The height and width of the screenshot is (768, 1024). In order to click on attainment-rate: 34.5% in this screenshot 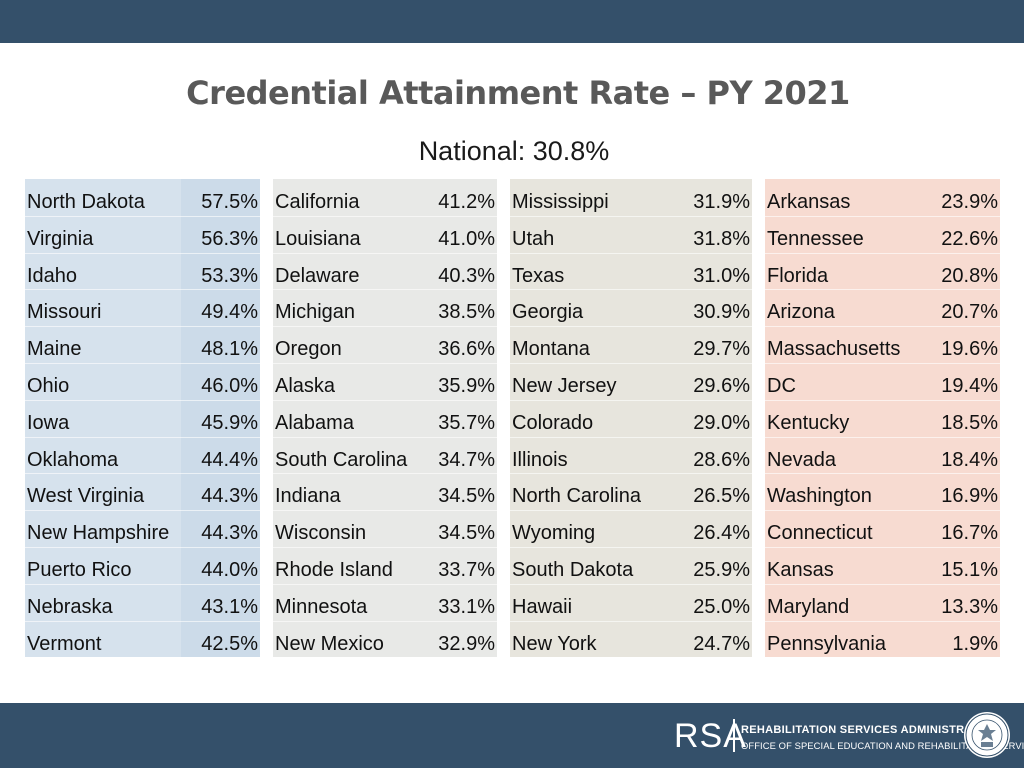, I will do `click(466, 533)`.